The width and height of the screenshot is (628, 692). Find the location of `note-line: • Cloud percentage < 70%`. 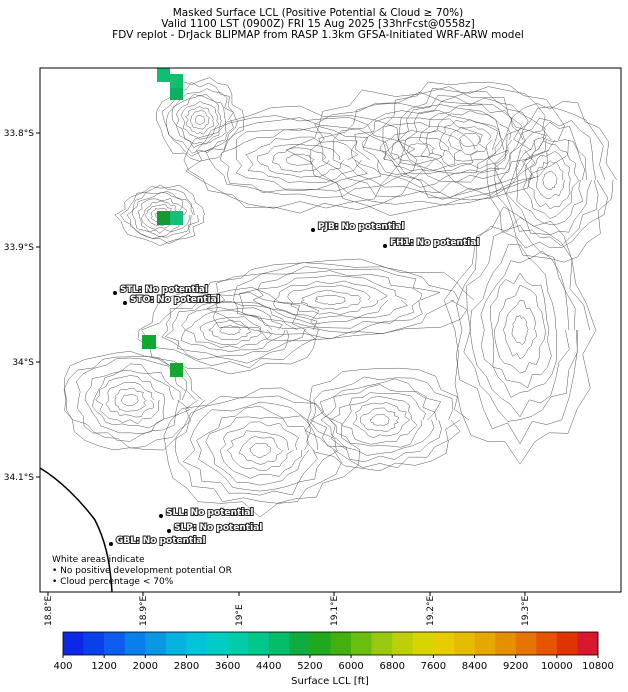

note-line: • Cloud percentage < 70% is located at coordinates (113, 582).